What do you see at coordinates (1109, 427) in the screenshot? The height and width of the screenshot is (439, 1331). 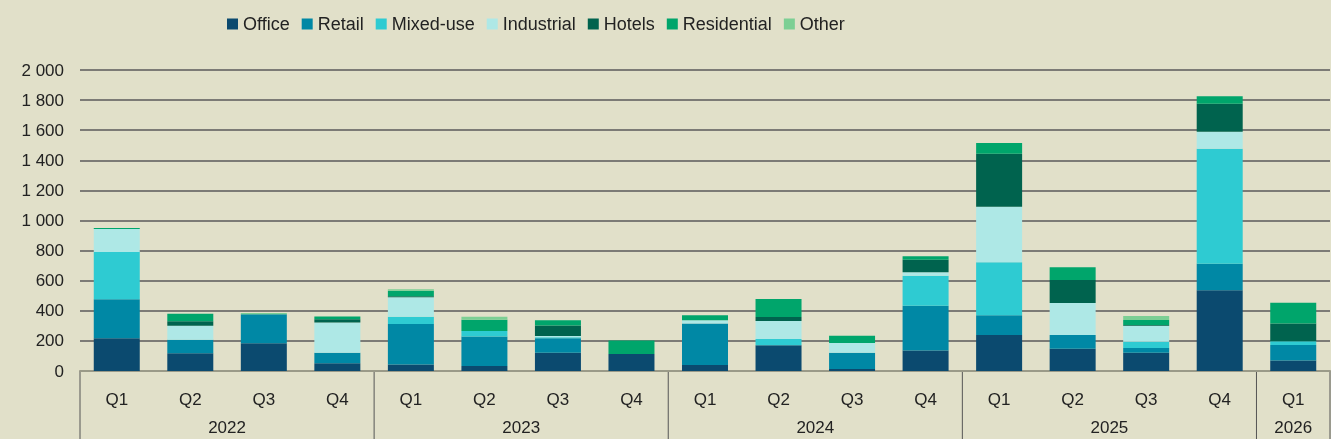 I see `text: 2025` at bounding box center [1109, 427].